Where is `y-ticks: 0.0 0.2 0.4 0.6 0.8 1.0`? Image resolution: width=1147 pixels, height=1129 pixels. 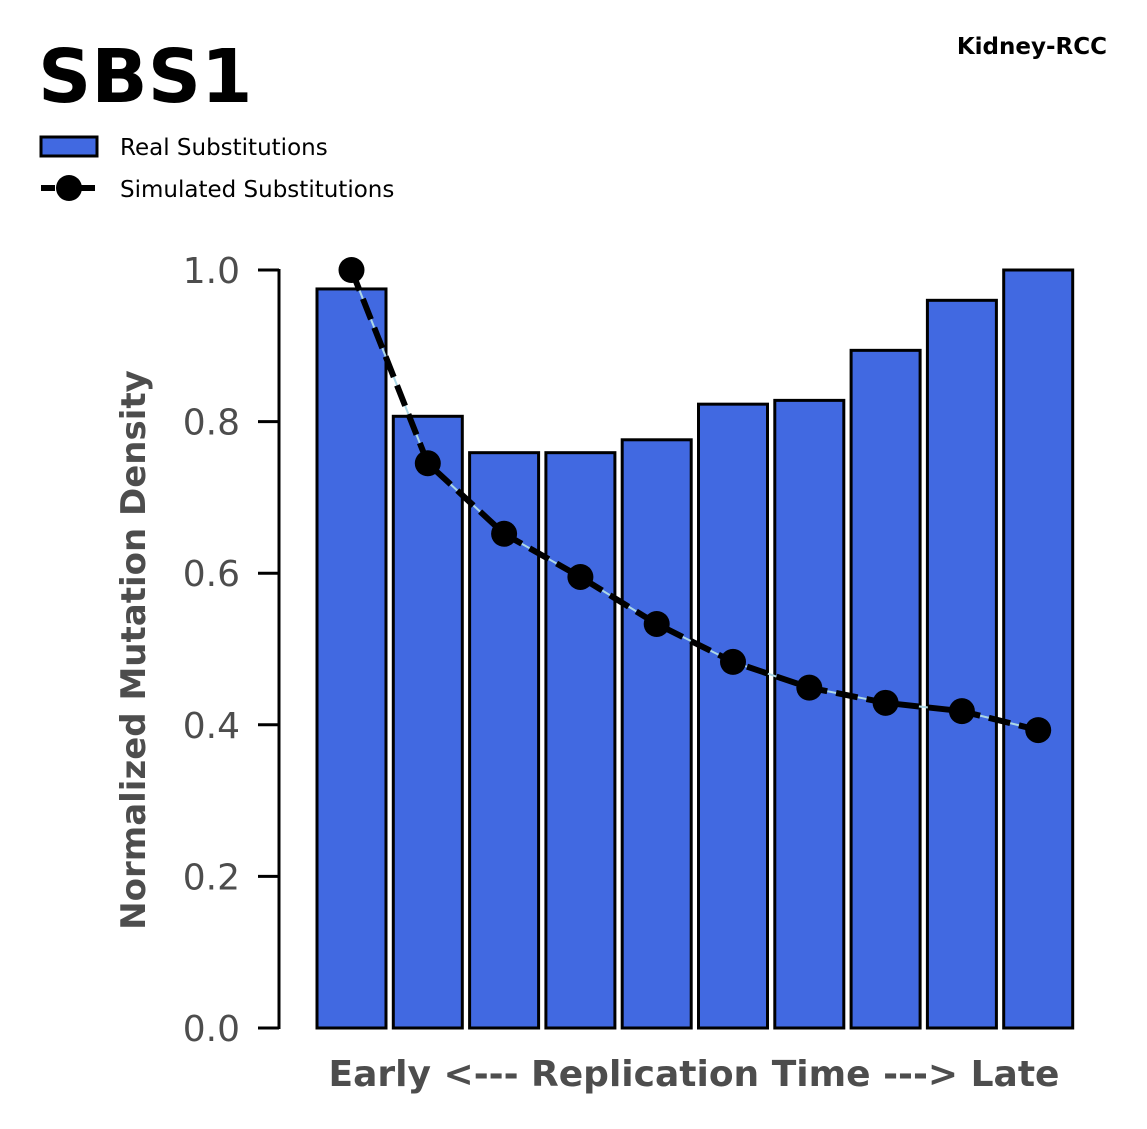
y-ticks: 0.0 0.2 0.4 0.6 0.8 1.0 is located at coordinates (231, 650).